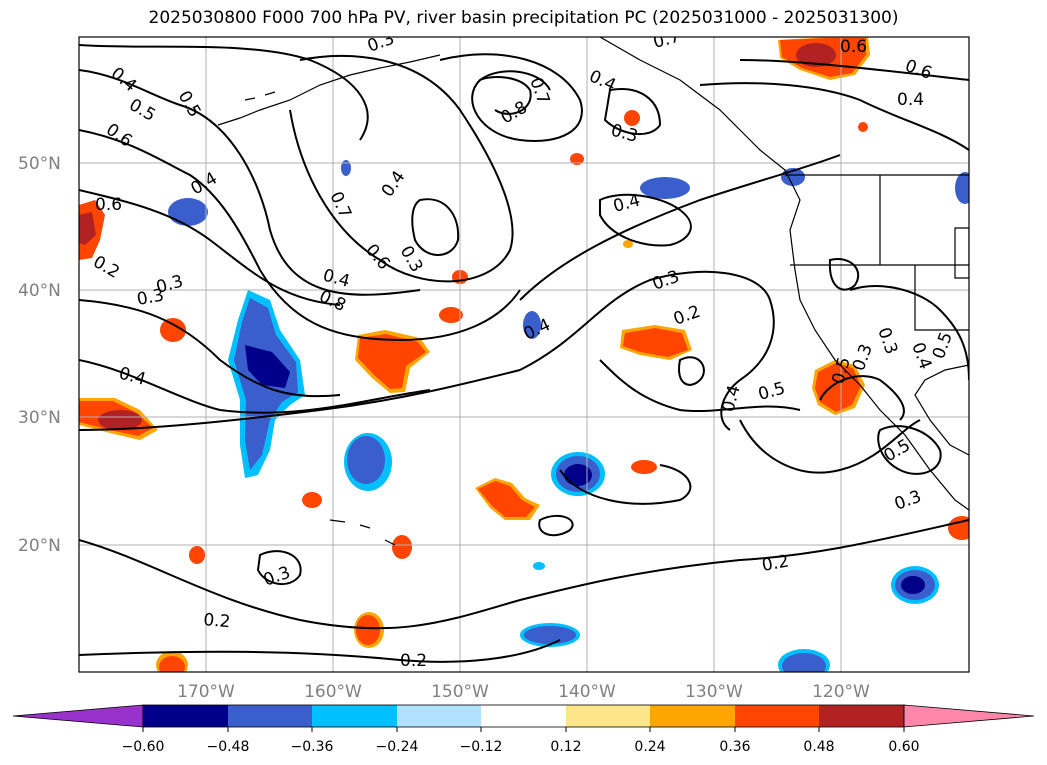  Describe the element at coordinates (143, 747) in the screenshot. I see `colorbar-tick-label: −0.60` at that location.